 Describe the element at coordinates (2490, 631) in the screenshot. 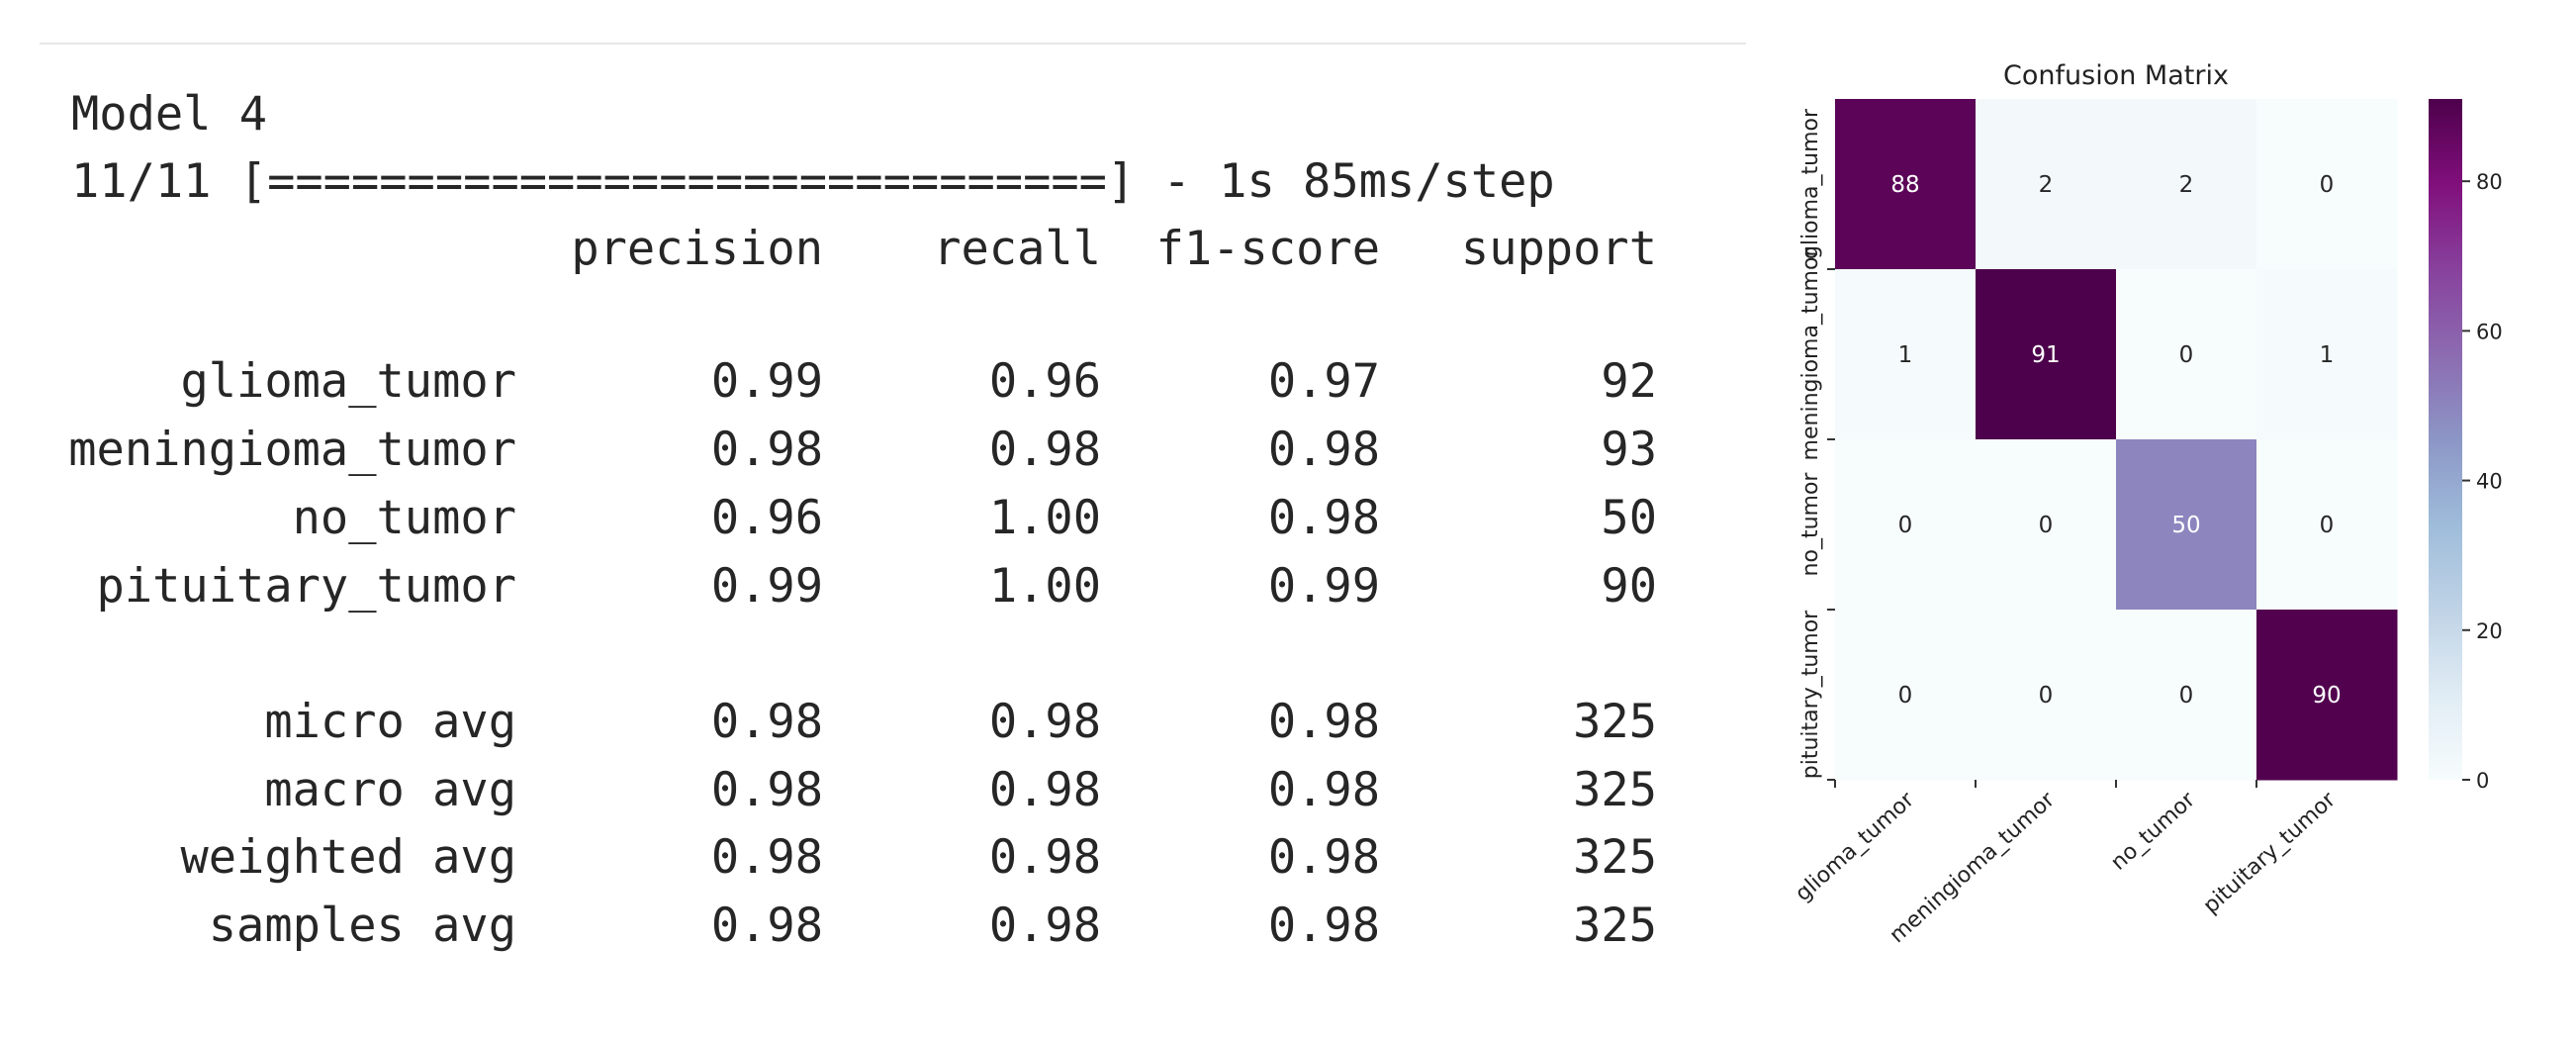

I see `colorbar-tick-label: 20` at that location.